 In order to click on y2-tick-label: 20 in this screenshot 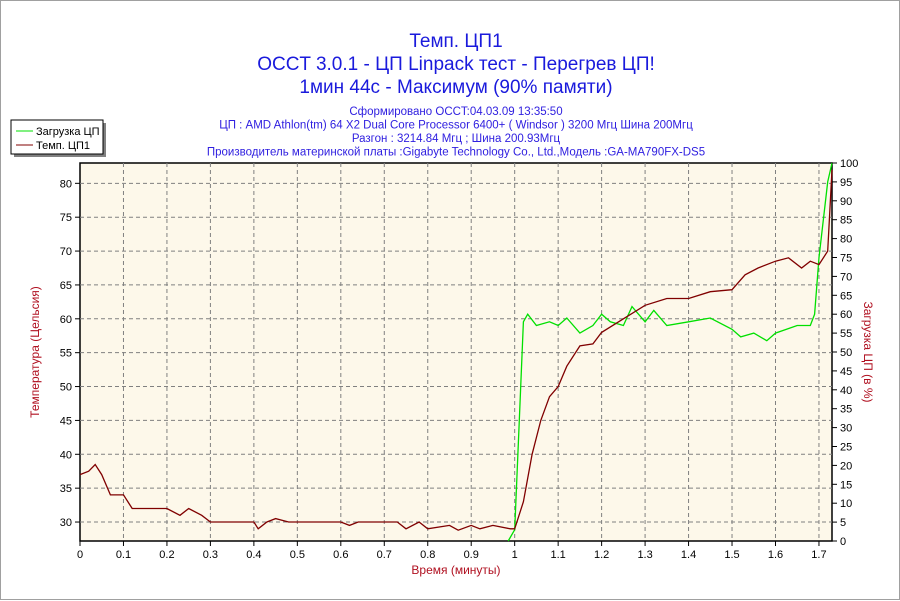, I will do `click(846, 466)`.